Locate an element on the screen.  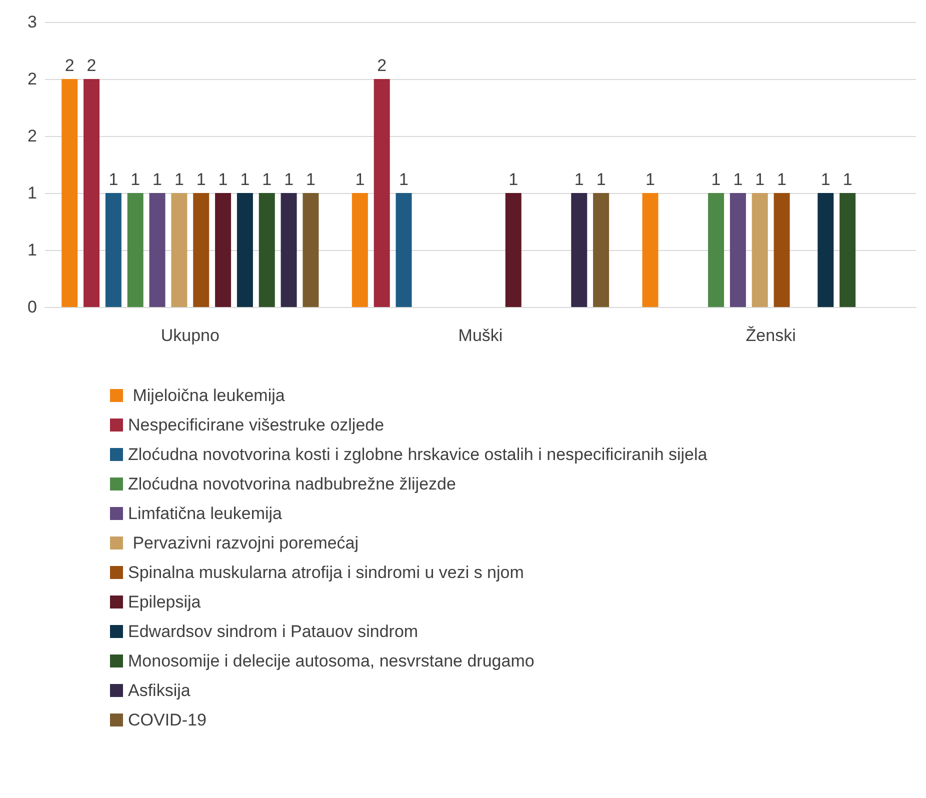
legend-label: Mijeloična leukemija is located at coordinates (207, 395).